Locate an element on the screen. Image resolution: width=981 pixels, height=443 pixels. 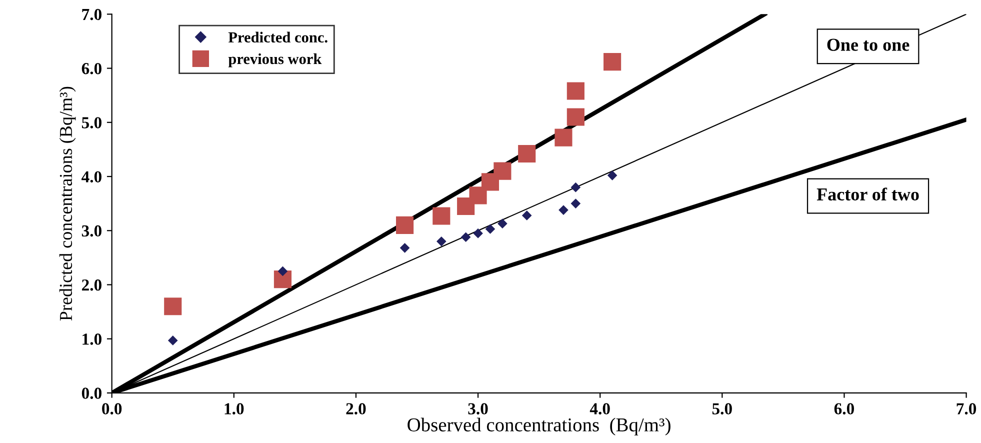
x-tick-label: 5.0 is located at coordinates (722, 408).